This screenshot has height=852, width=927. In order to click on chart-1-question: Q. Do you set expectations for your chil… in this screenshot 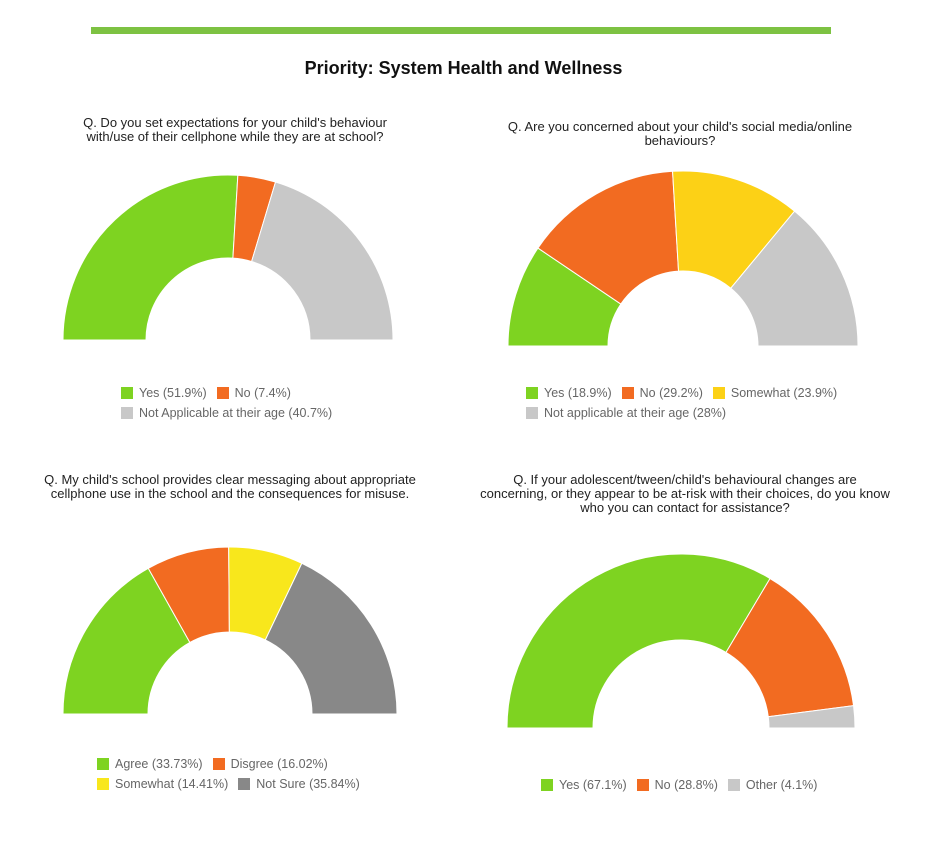, I will do `click(235, 129)`.